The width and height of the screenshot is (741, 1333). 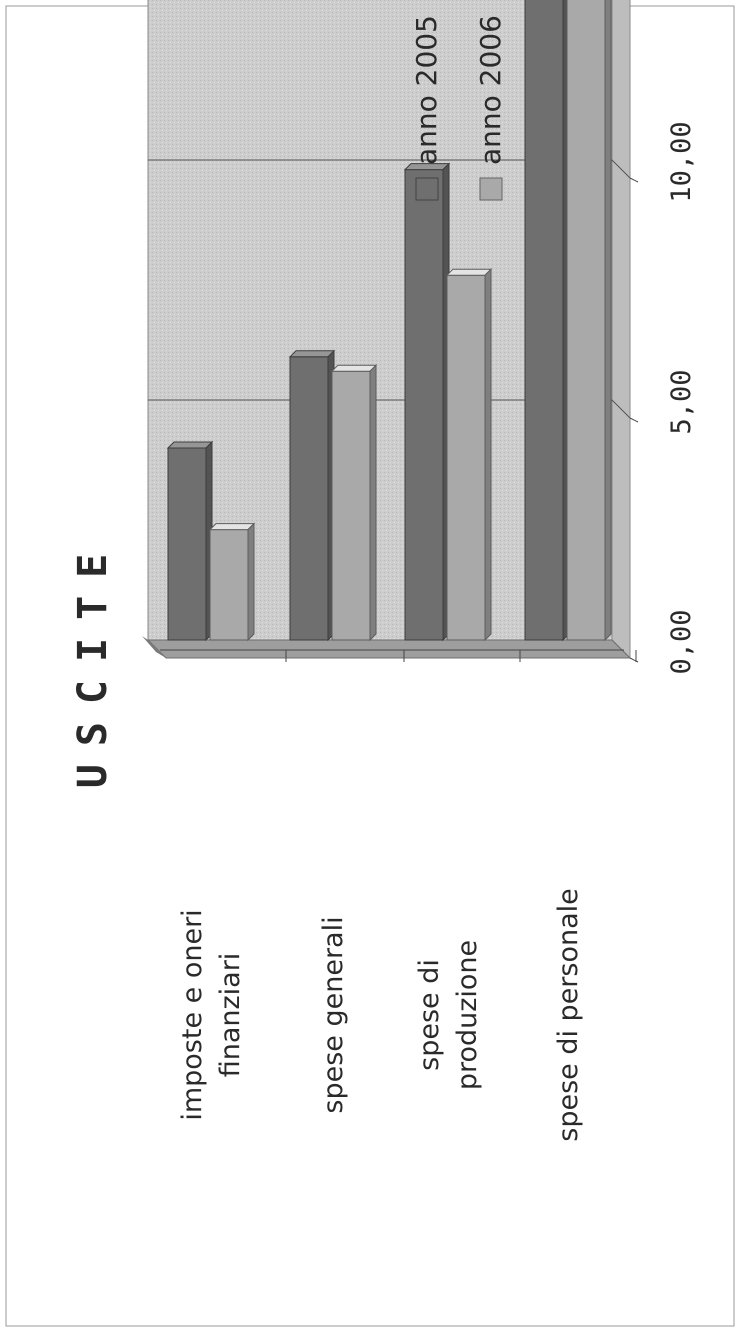 What do you see at coordinates (429, 1015) in the screenshot?
I see `category-label: spese di` at bounding box center [429, 1015].